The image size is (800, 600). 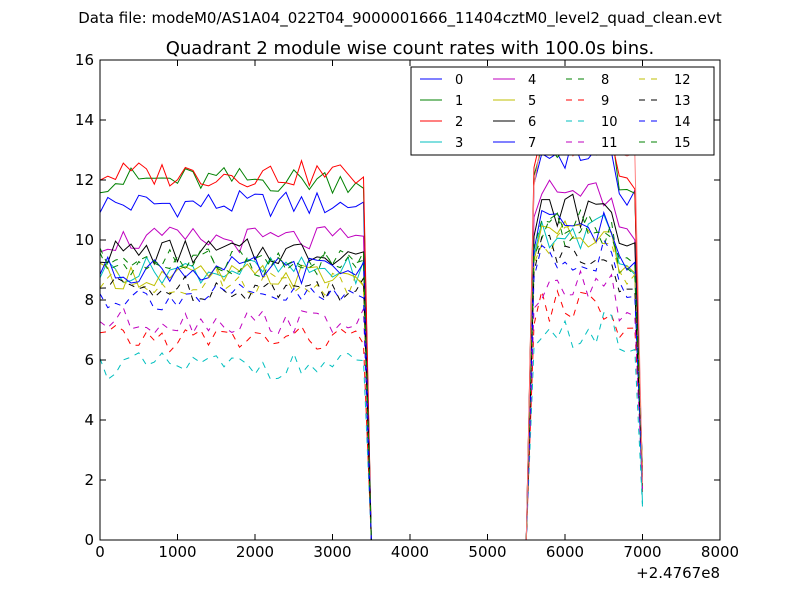 What do you see at coordinates (177, 552) in the screenshot?
I see `x-tick-label: 1000` at bounding box center [177, 552].